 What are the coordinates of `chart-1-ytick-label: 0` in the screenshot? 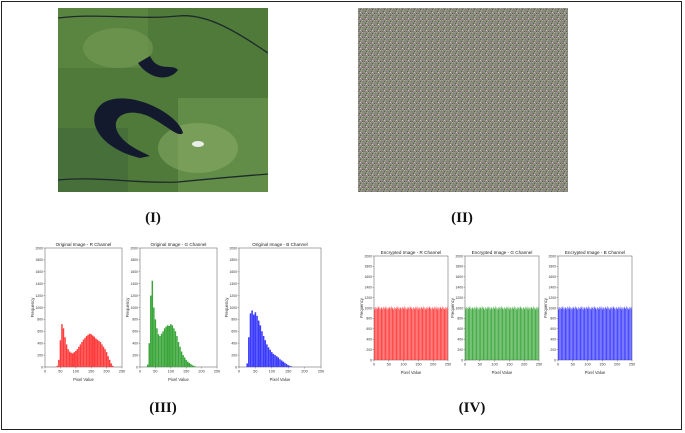 It's located at (137, 367).